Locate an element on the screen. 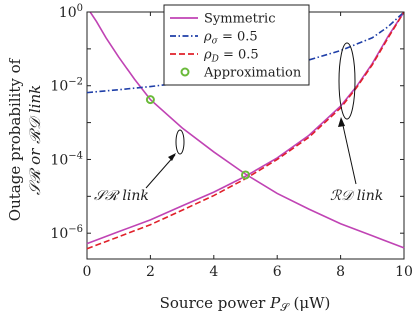  y-tick-label: 10⁻⁶ is located at coordinates (66, 233).